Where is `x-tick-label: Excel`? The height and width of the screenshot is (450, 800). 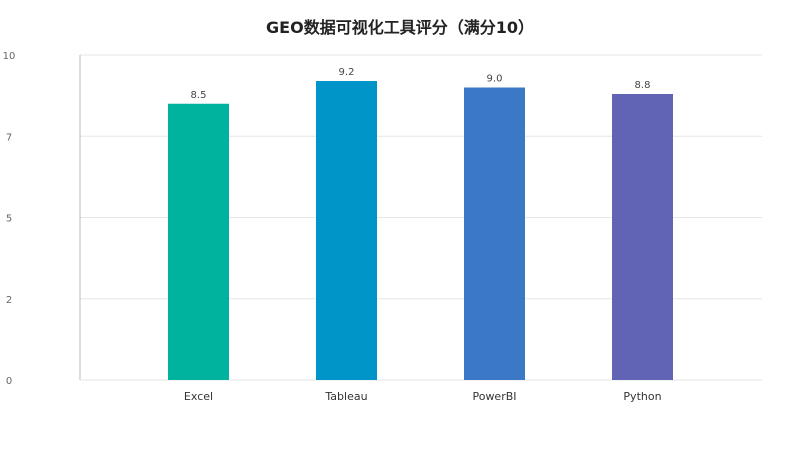
x-tick-label: Excel is located at coordinates (198, 396).